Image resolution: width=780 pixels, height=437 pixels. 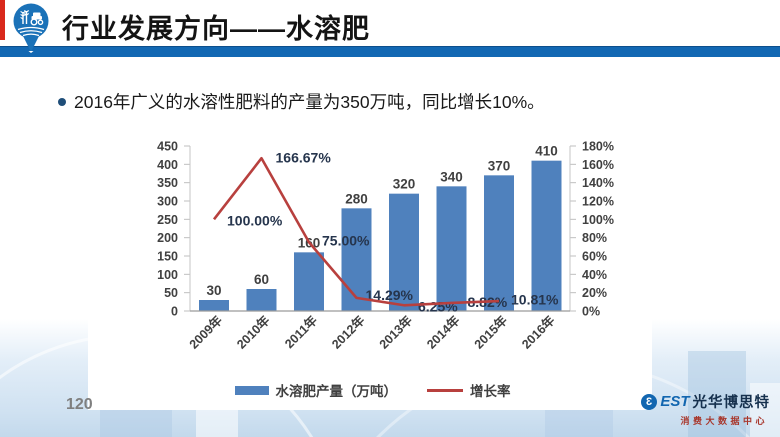 I want to click on bar-value-label: 340, so click(x=451, y=176).